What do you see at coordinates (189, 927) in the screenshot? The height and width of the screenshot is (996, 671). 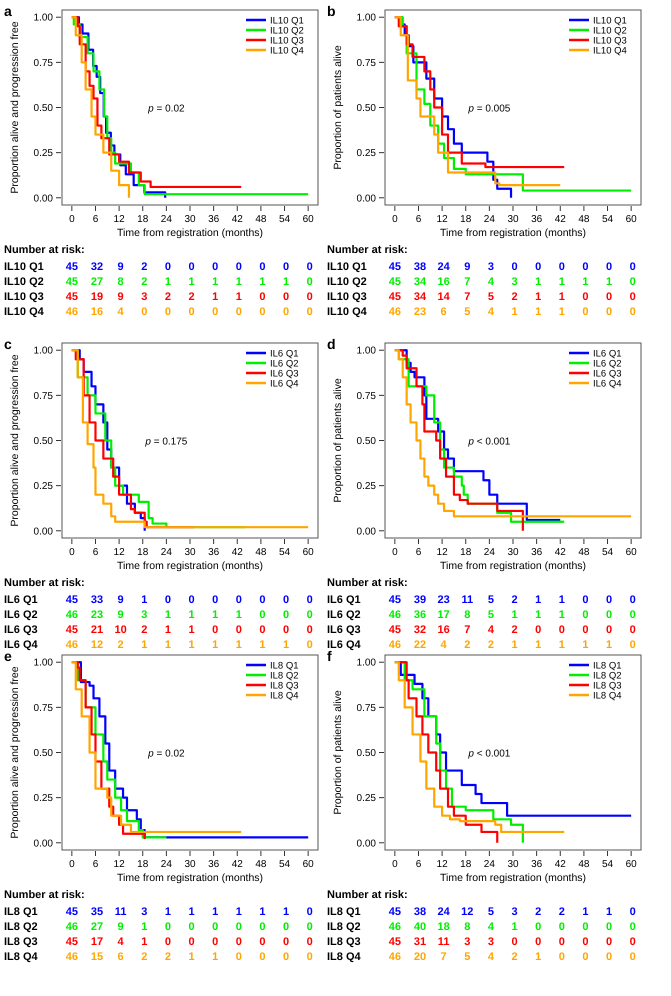 I see `text: 46 27 9 1 0 0 0 0 0 0 0` at bounding box center [189, 927].